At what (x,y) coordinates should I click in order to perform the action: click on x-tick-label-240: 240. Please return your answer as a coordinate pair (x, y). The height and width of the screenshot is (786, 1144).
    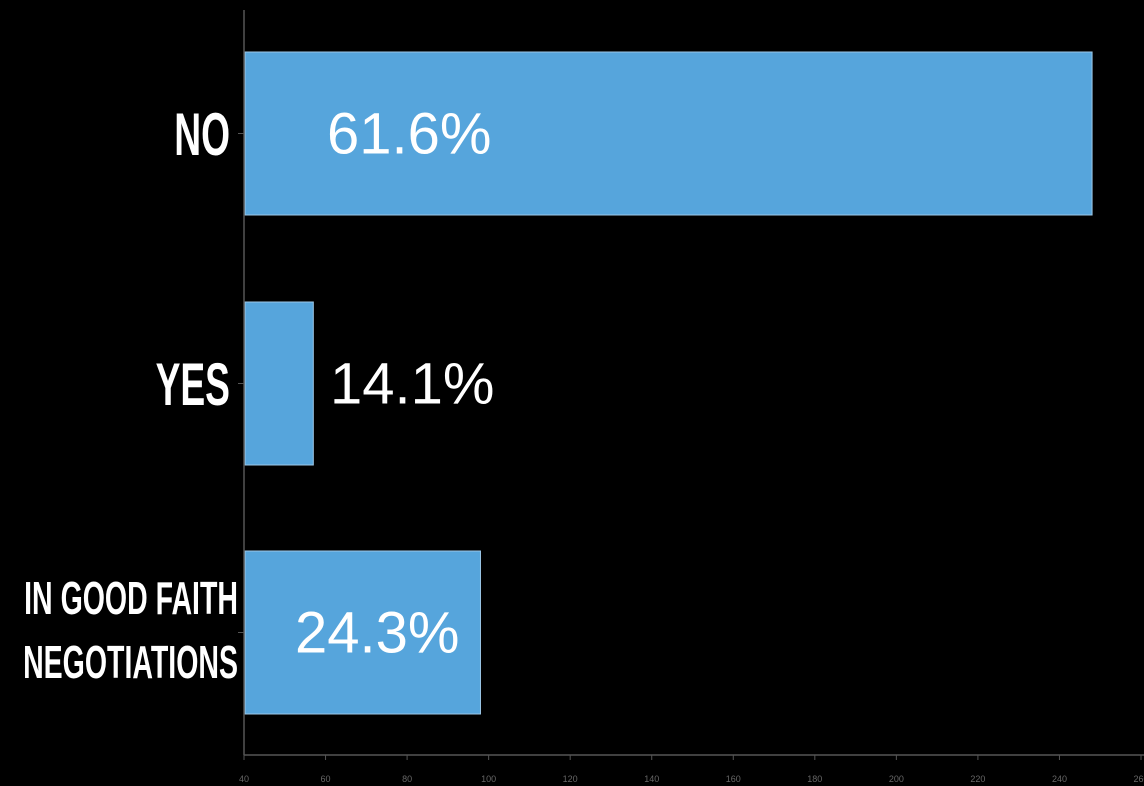
    Looking at the image, I should click on (1059, 779).